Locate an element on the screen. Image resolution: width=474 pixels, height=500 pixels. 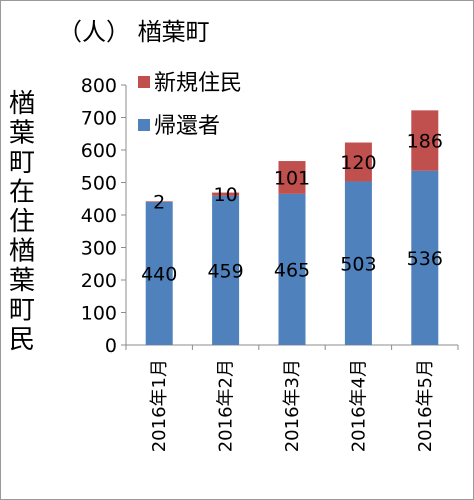
chart-title: （人） 楢葉町 is located at coordinates (134, 32).